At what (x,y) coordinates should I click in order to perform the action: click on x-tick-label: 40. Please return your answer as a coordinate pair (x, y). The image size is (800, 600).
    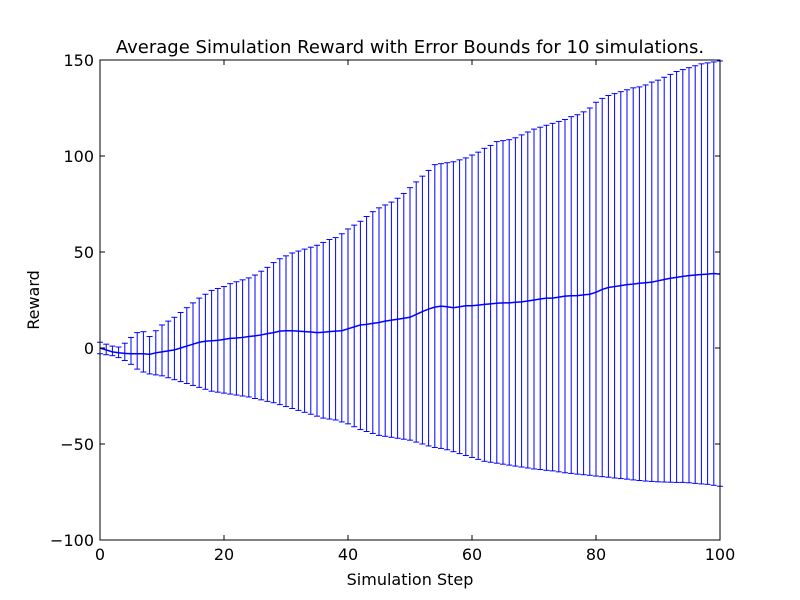
    Looking at the image, I should click on (348, 554).